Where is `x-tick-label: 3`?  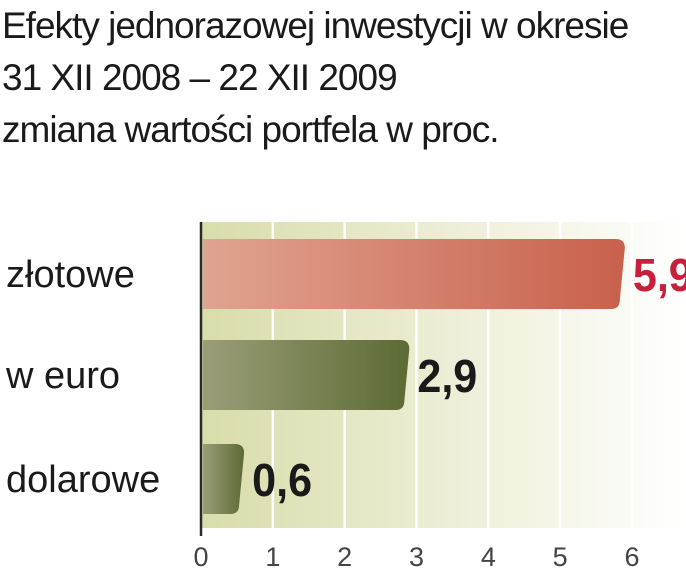
x-tick-label: 3 is located at coordinates (416, 557).